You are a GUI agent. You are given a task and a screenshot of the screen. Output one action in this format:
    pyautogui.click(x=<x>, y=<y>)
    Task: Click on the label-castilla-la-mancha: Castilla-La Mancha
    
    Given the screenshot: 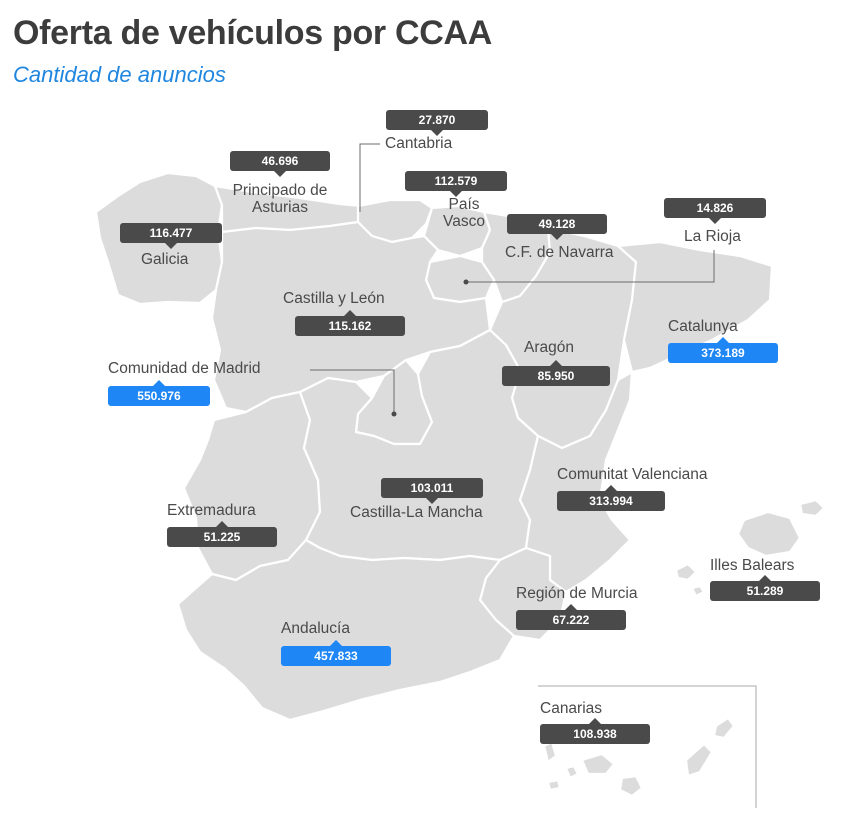 What is the action you would take?
    pyautogui.click(x=416, y=512)
    